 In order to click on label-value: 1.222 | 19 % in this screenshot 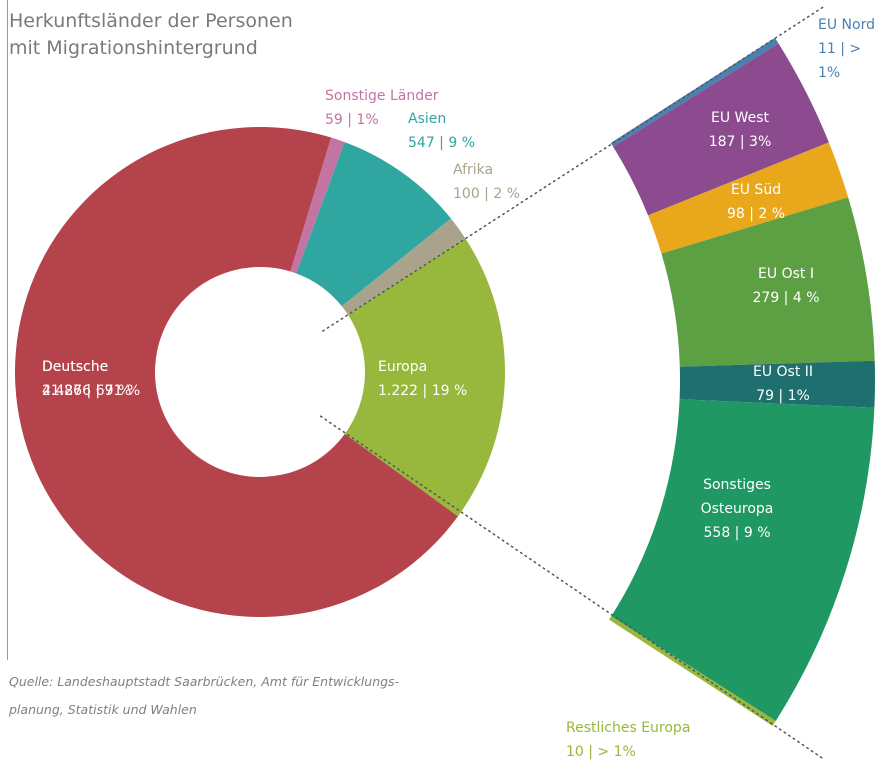, I will do `click(423, 391)`.